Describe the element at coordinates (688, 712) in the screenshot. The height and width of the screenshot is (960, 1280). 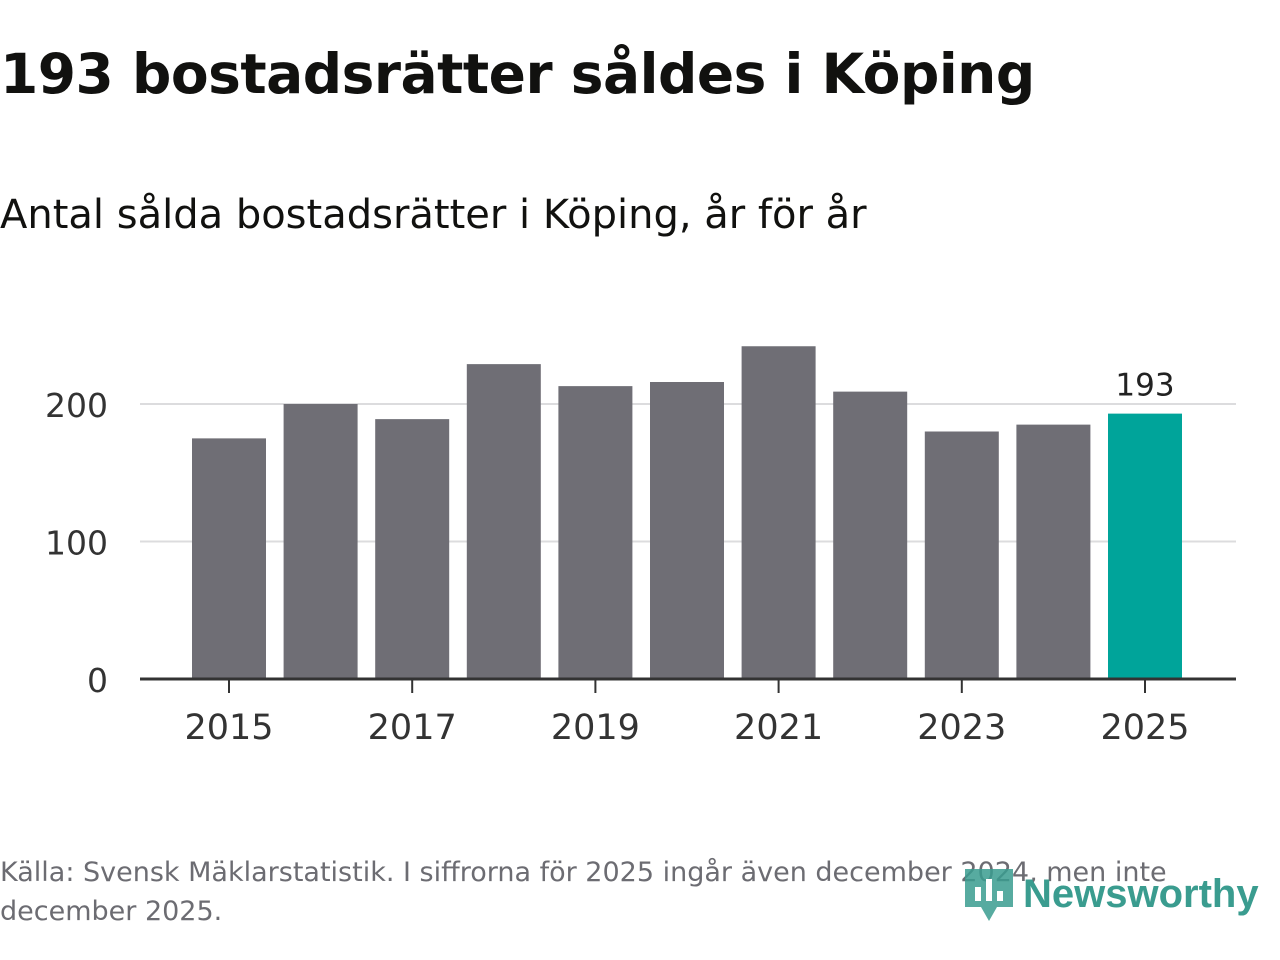
I see `x-axis: 2015 2017 2019 2021 2023 2025` at that location.